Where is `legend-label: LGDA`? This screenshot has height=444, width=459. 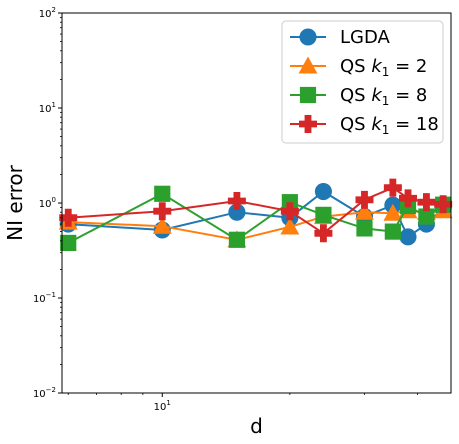 legend-label: LGDA is located at coordinates (365, 37).